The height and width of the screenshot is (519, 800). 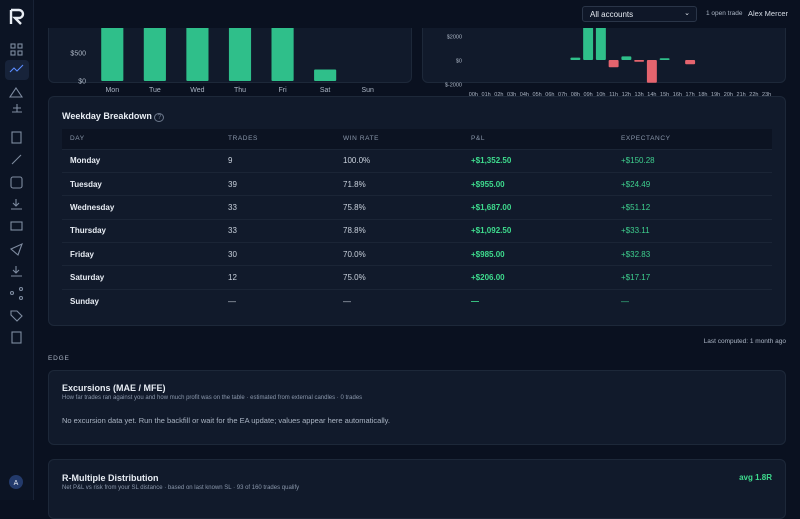 What do you see at coordinates (399, 207) in the screenshot?
I see `table-cell: 75.8%` at bounding box center [399, 207].